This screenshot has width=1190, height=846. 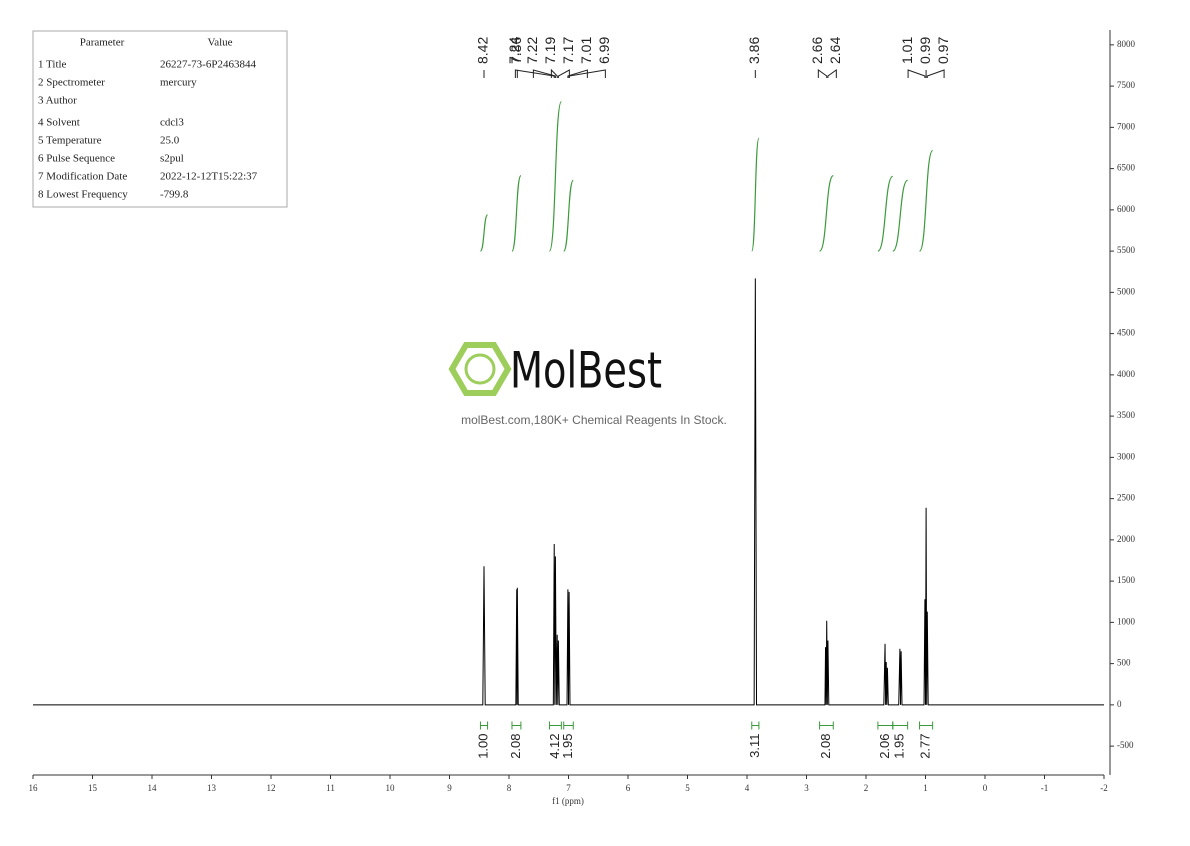 What do you see at coordinates (212, 788) in the screenshot?
I see `x-tick-label: 13` at bounding box center [212, 788].